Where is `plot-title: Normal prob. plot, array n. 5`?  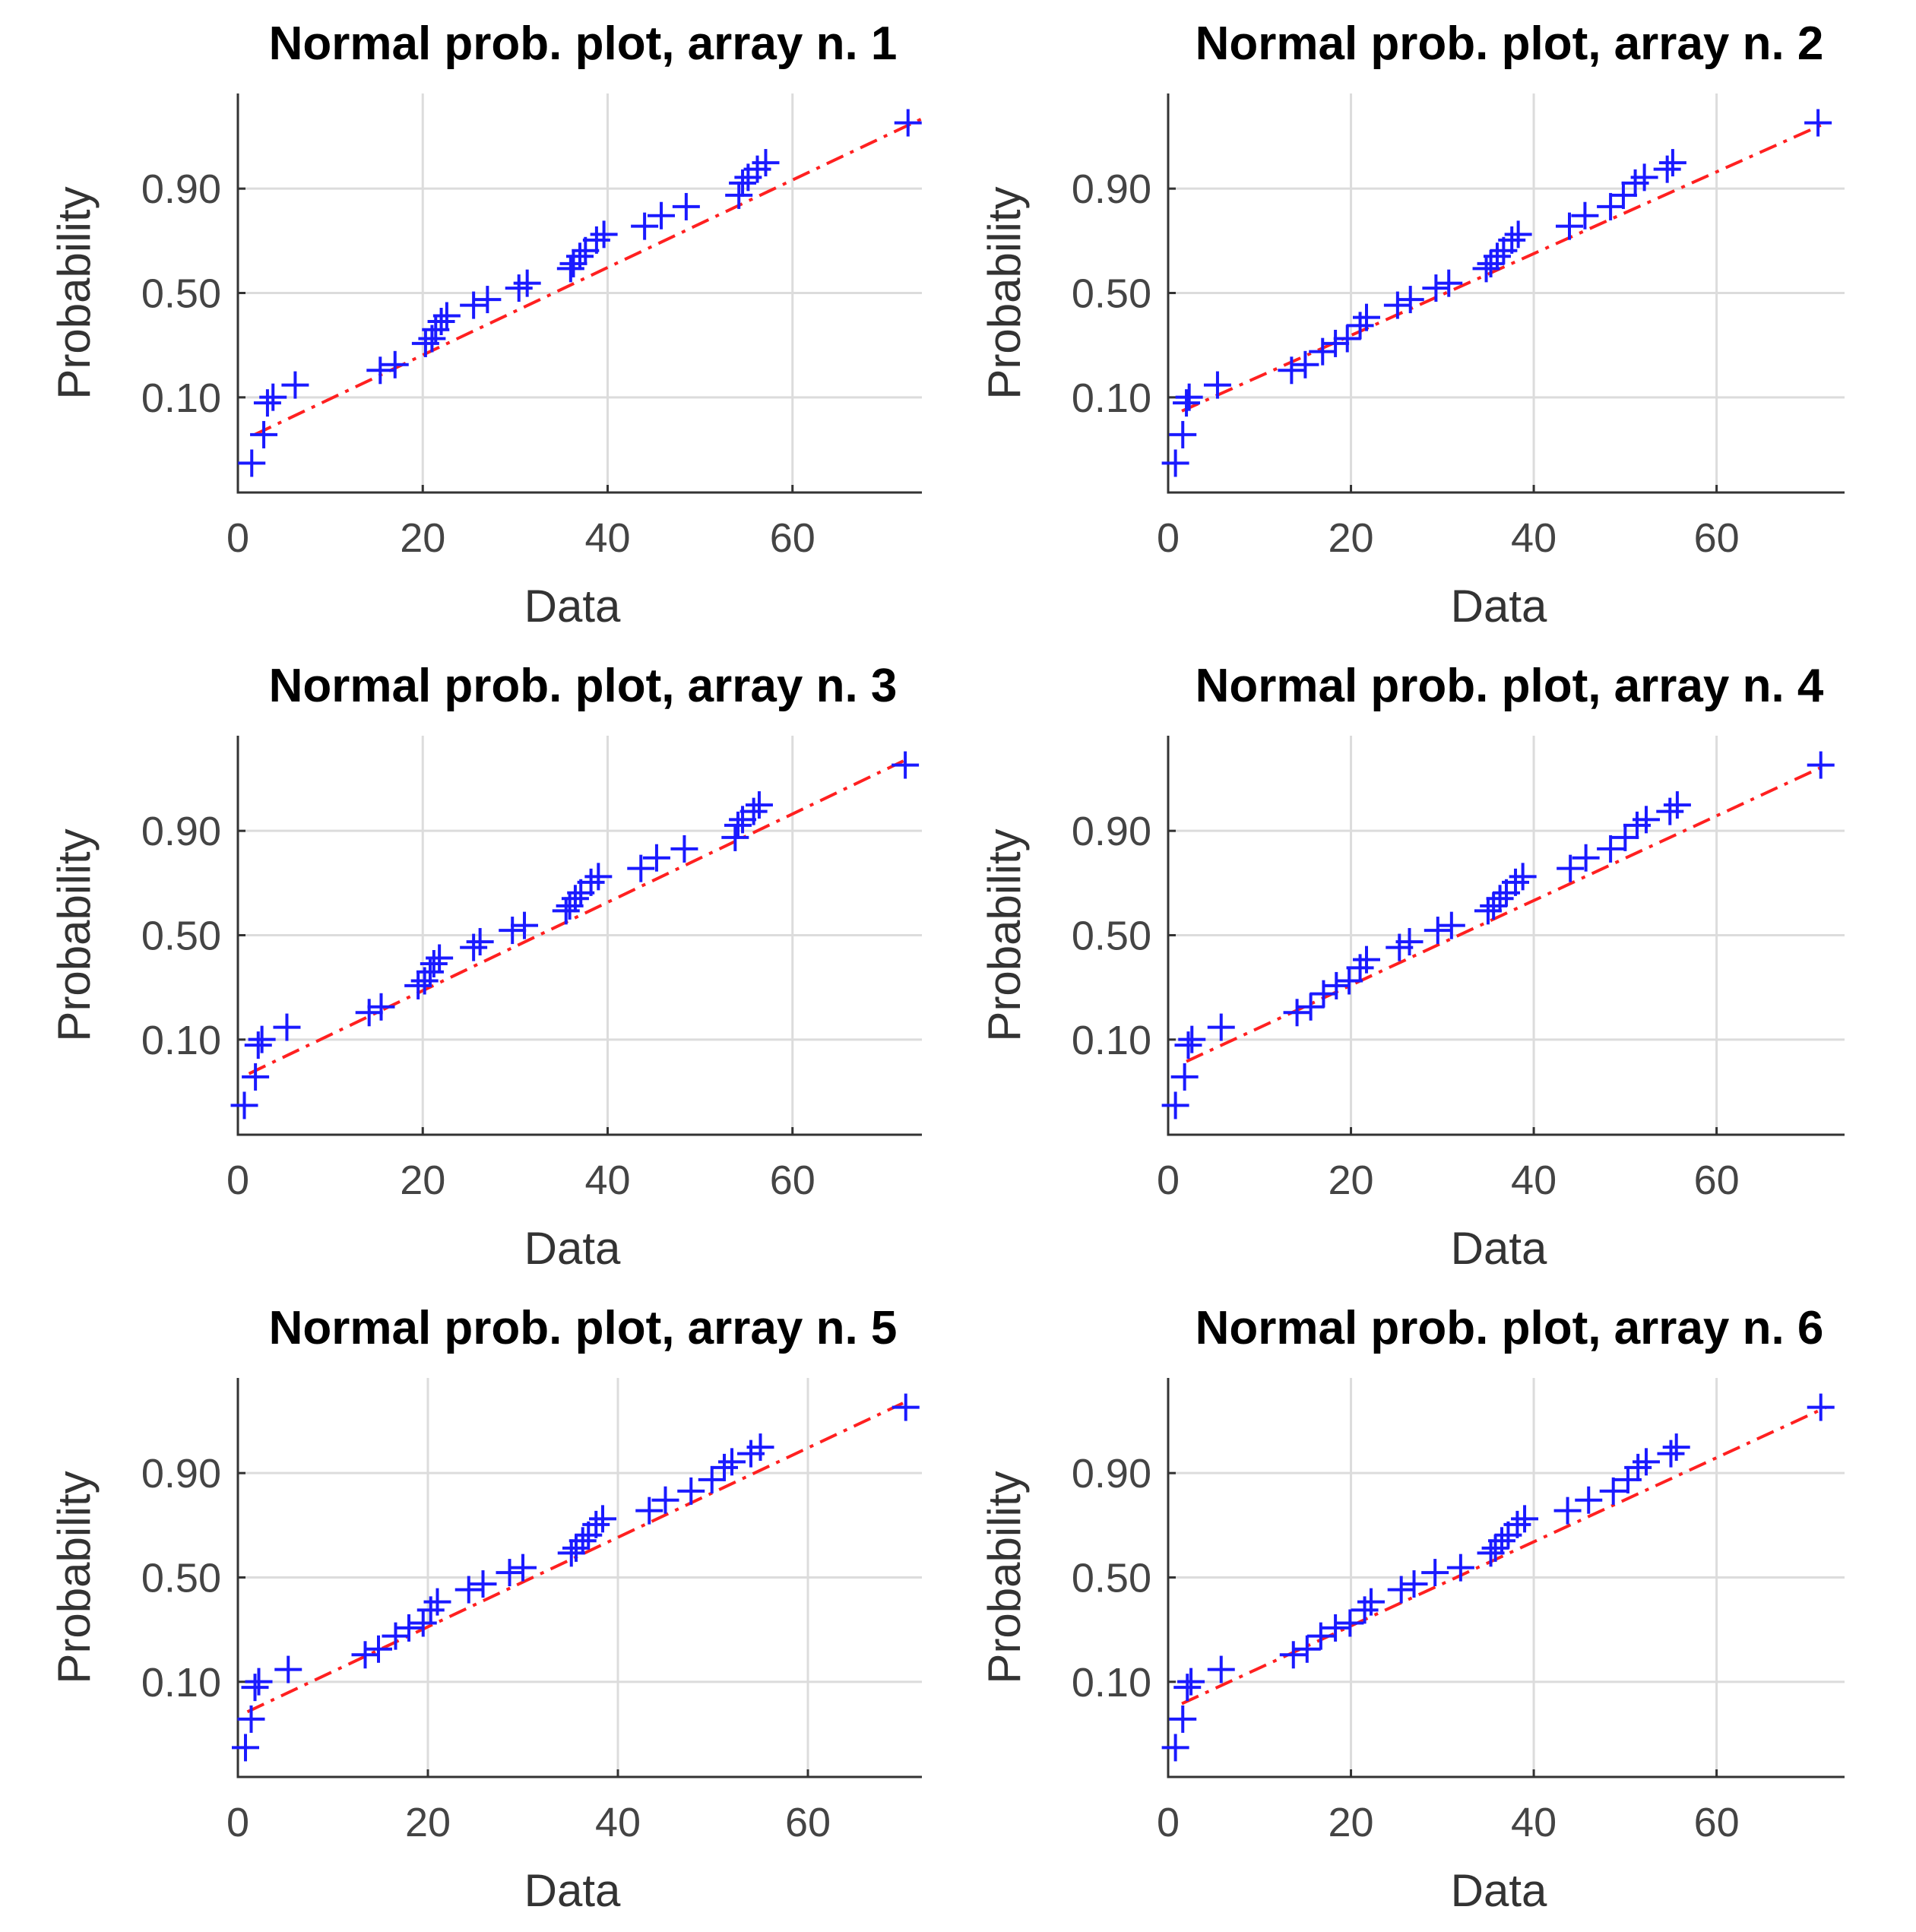
plot-title: Normal prob. plot, array n. 5 is located at coordinates (583, 1328).